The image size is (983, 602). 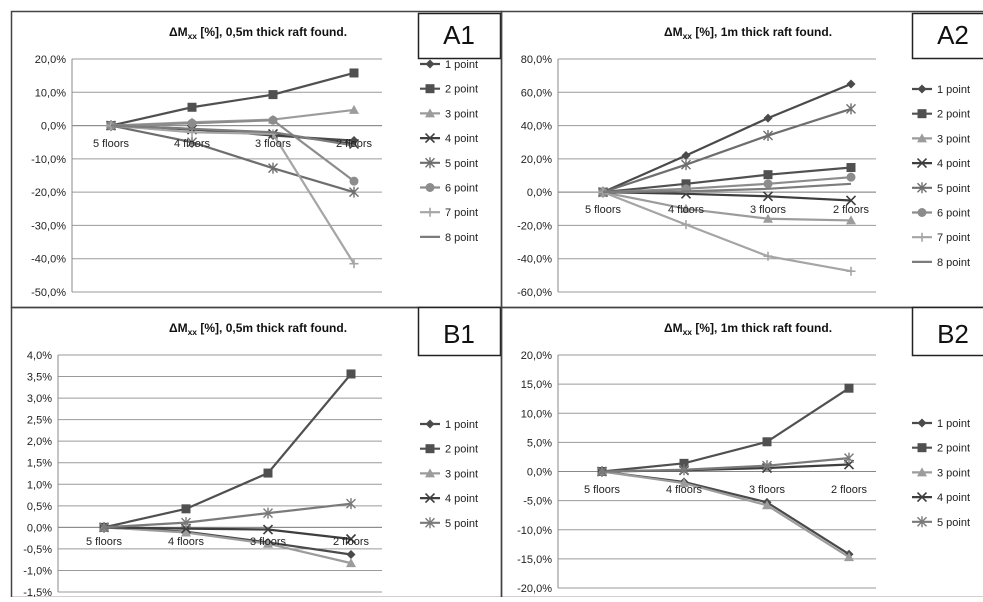 I want to click on panel-label: B1, so click(x=459, y=334).